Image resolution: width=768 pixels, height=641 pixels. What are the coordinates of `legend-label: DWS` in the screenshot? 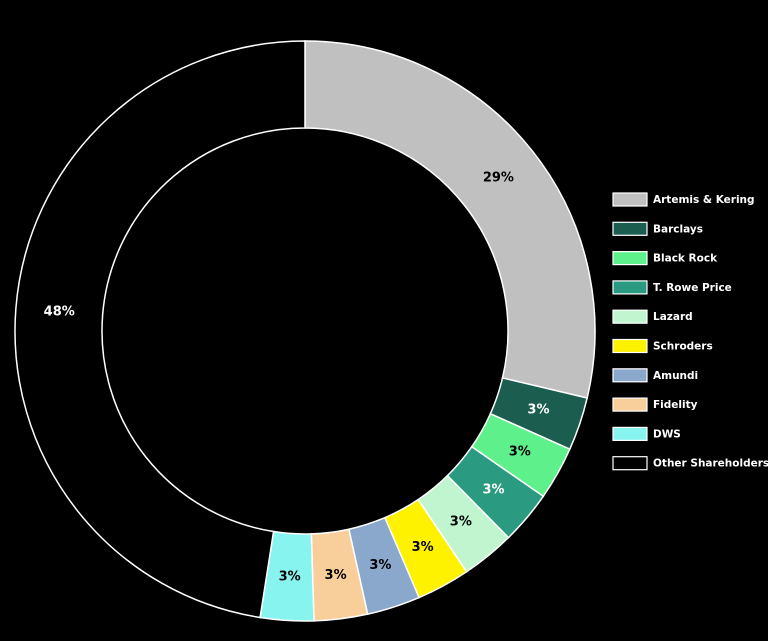 It's located at (667, 434).